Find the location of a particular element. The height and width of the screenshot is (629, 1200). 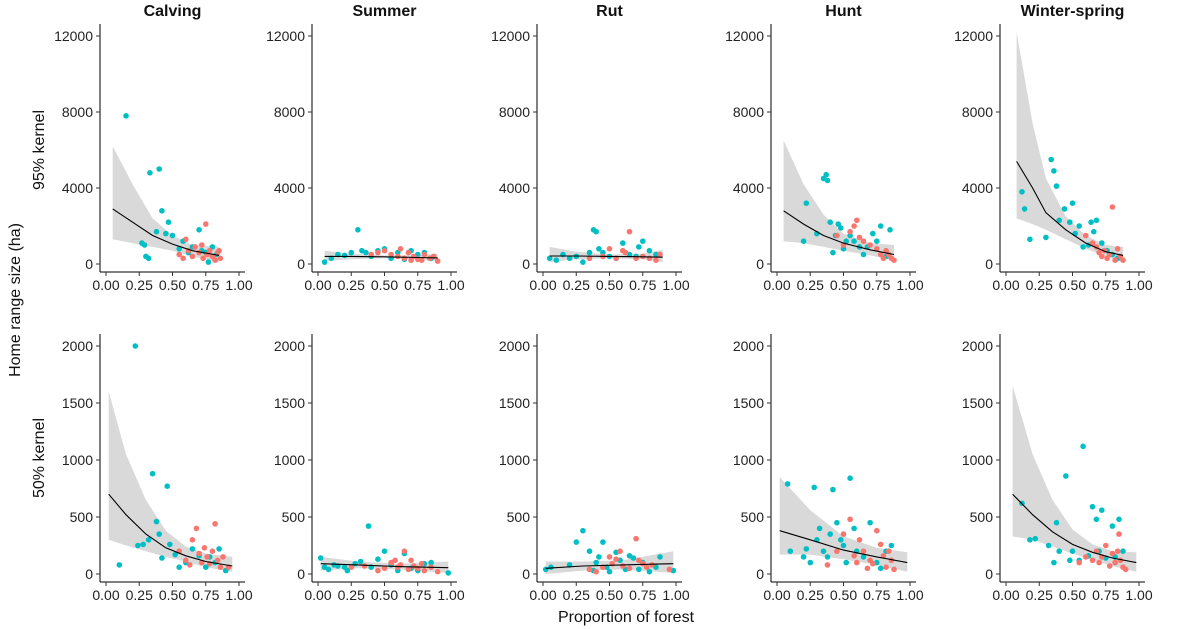

row-label-50-kernel: 50% kernel is located at coordinates (39, 458).